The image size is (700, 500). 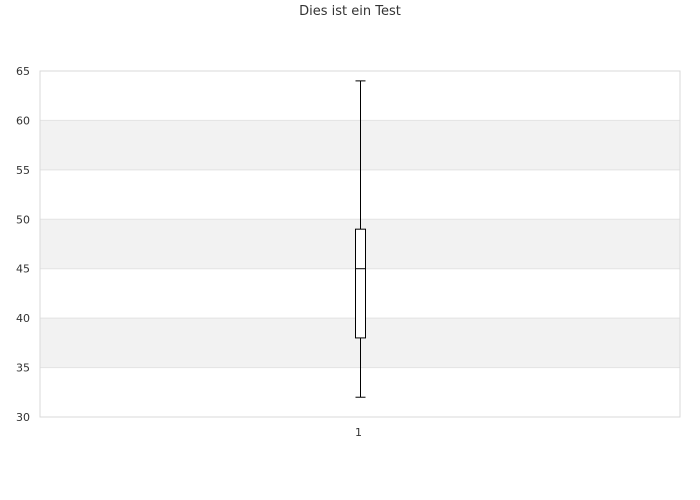 I want to click on y-tick-label: 35, so click(x=23, y=368).